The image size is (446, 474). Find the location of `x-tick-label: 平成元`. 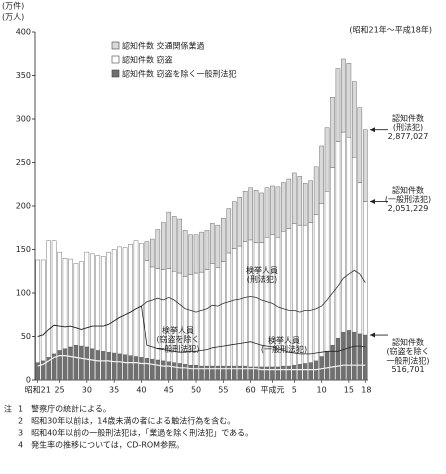

x-tick-label: 平成元 is located at coordinates (272, 390).